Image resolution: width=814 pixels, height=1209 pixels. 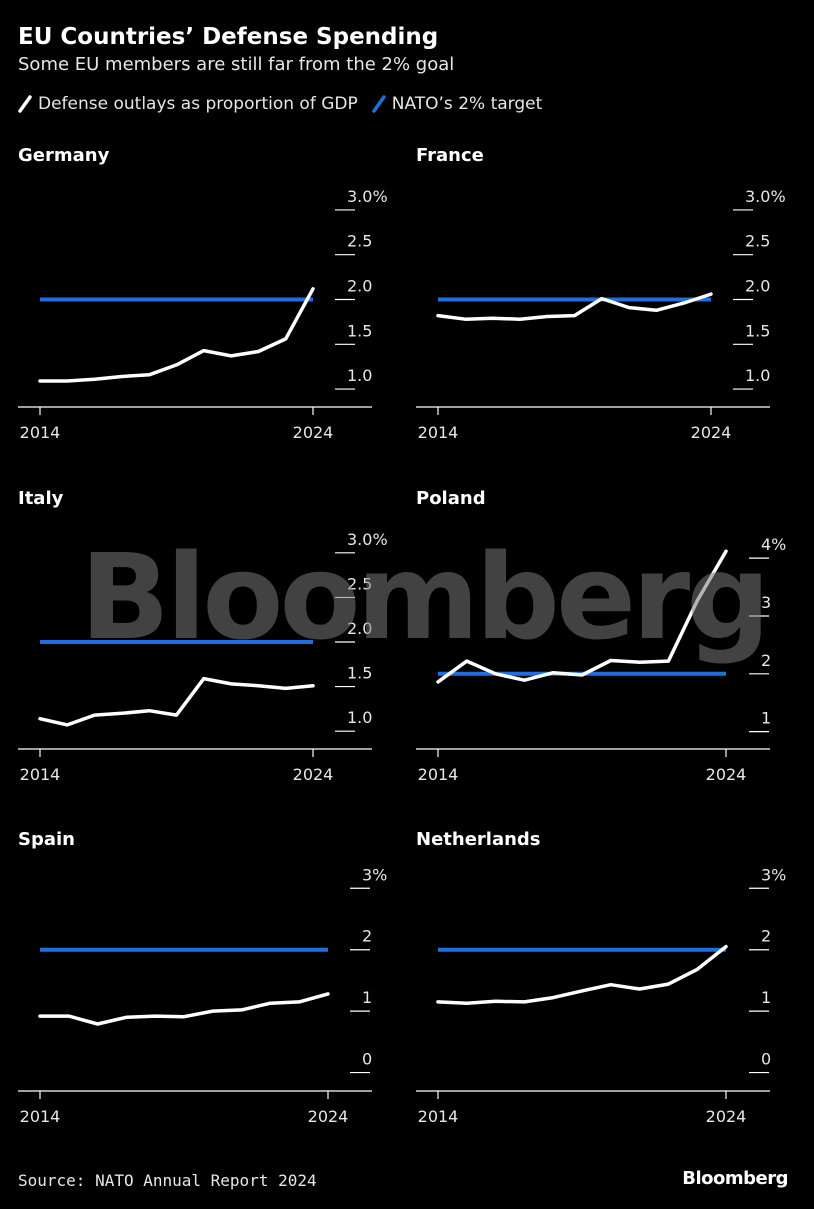 What do you see at coordinates (25, 104) in the screenshot?
I see `legend-swatch-white-icon` at bounding box center [25, 104].